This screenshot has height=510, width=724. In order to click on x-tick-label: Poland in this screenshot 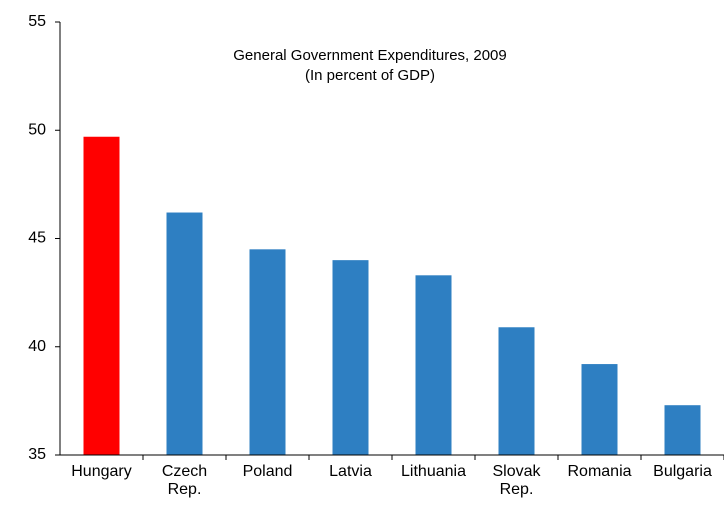, I will do `click(268, 471)`.